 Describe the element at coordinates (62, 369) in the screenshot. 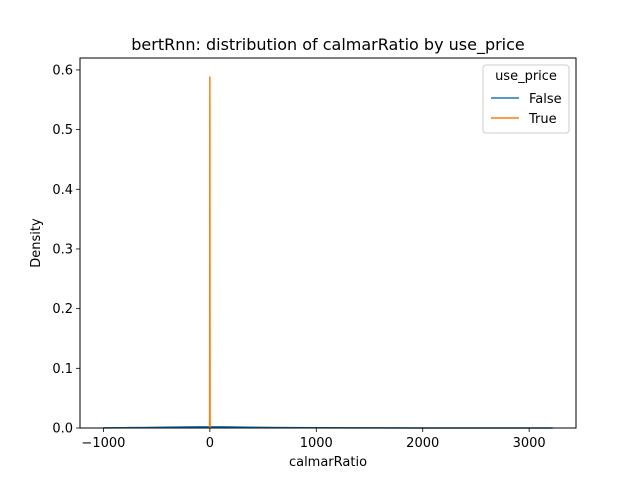

I see `y-tick-label: 0.1` at that location.